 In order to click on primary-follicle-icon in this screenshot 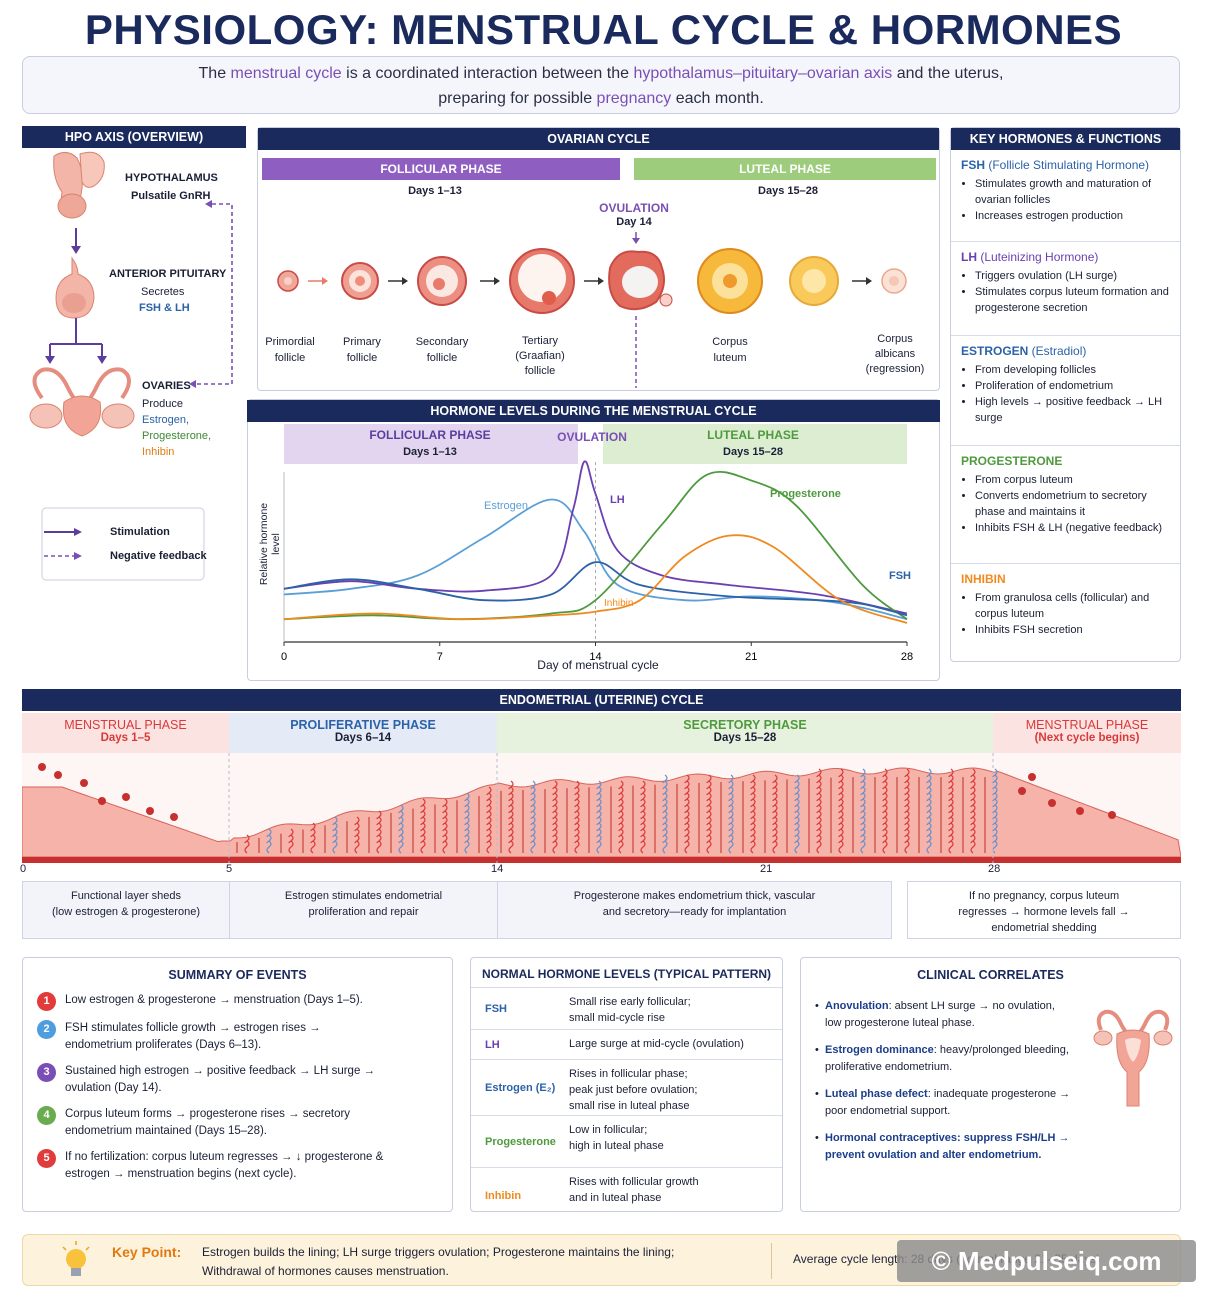, I will do `click(360, 281)`.